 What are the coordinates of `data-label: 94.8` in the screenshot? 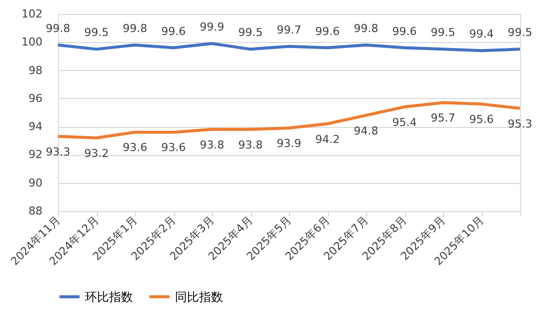 It's located at (366, 131).